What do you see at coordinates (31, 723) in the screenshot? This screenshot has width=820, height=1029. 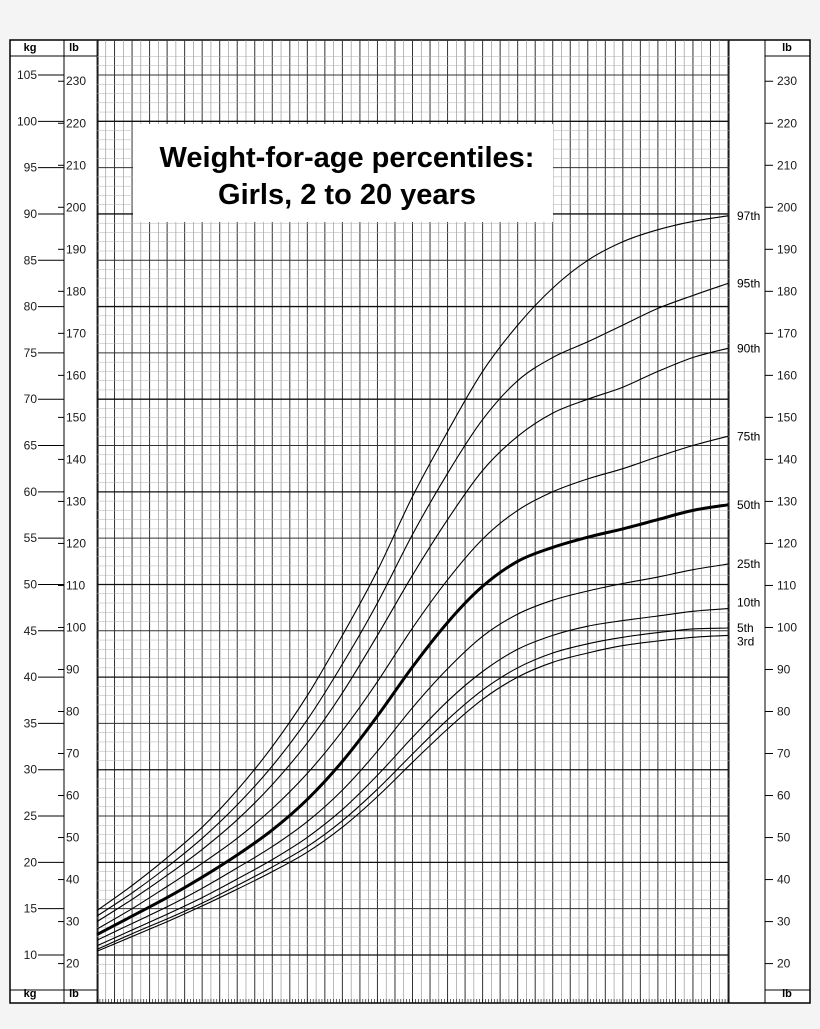 I see `kg-tick-label: 35` at bounding box center [31, 723].